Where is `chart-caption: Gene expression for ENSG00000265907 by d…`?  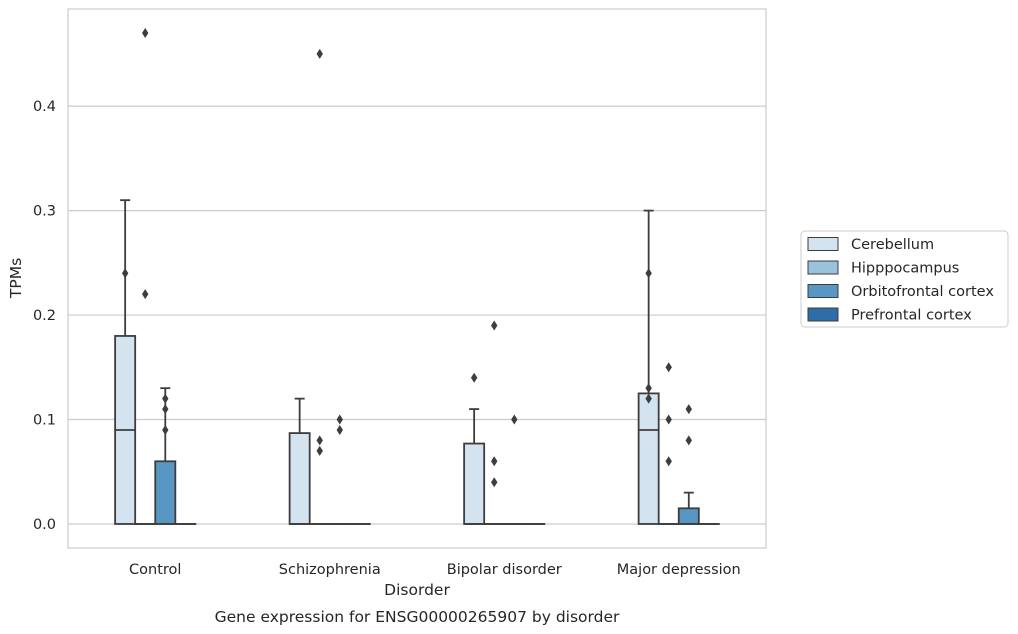
chart-caption: Gene expression for ENSG00000265907 by d… is located at coordinates (417, 617).